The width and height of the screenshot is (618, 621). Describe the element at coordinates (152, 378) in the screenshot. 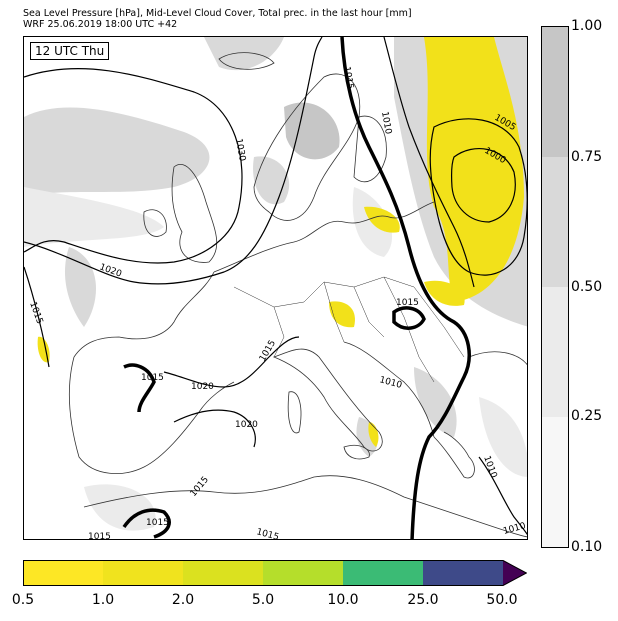

I see `isobar-label-1015-spain: 1015` at that location.